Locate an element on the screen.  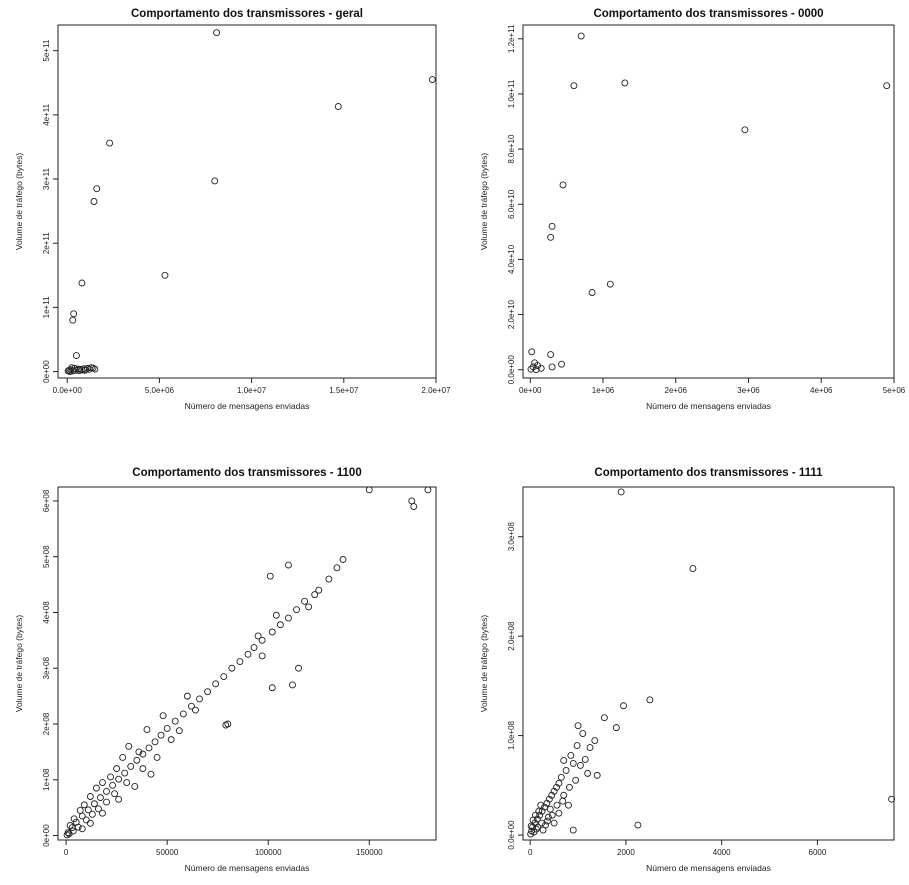
y-tick-label: 6e+08 is located at coordinates (46, 500).